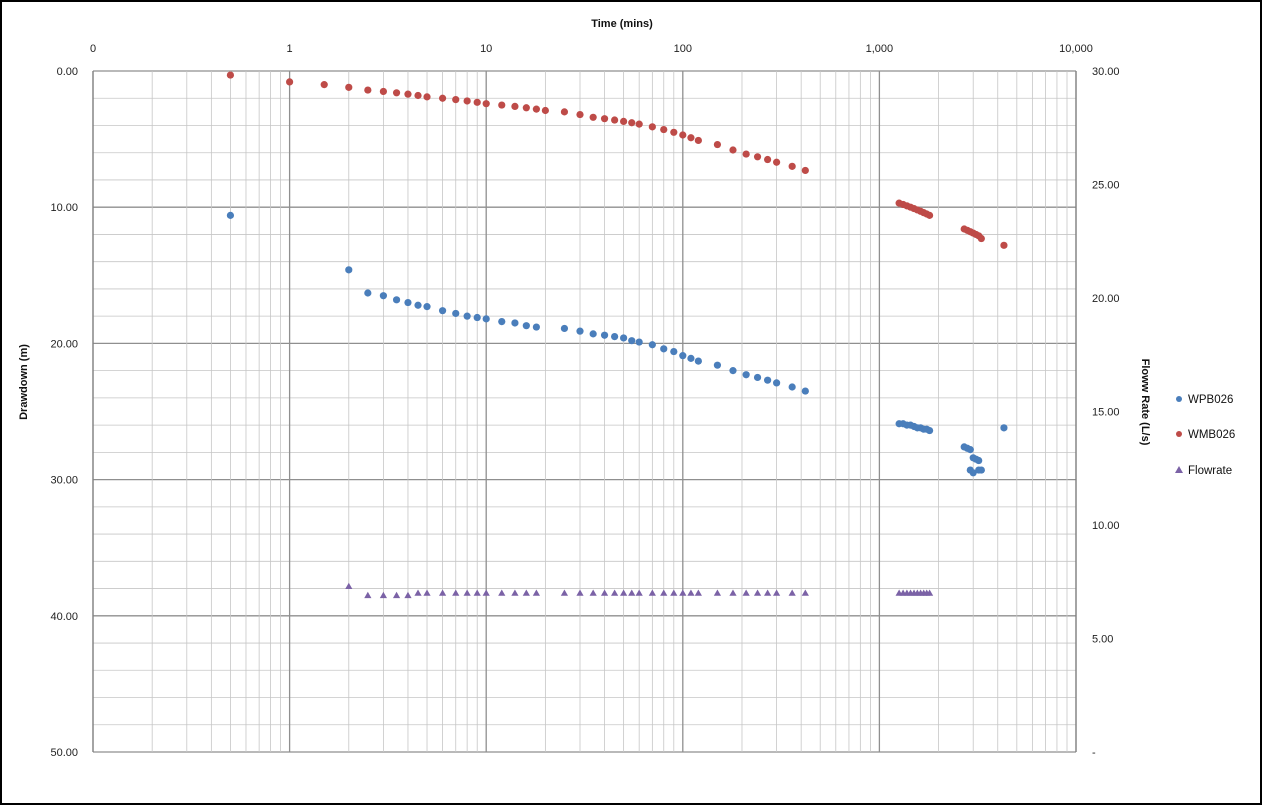 This screenshot has height=807, width=1262. I want to click on y2-tick-label: 5.00, so click(1102, 640).